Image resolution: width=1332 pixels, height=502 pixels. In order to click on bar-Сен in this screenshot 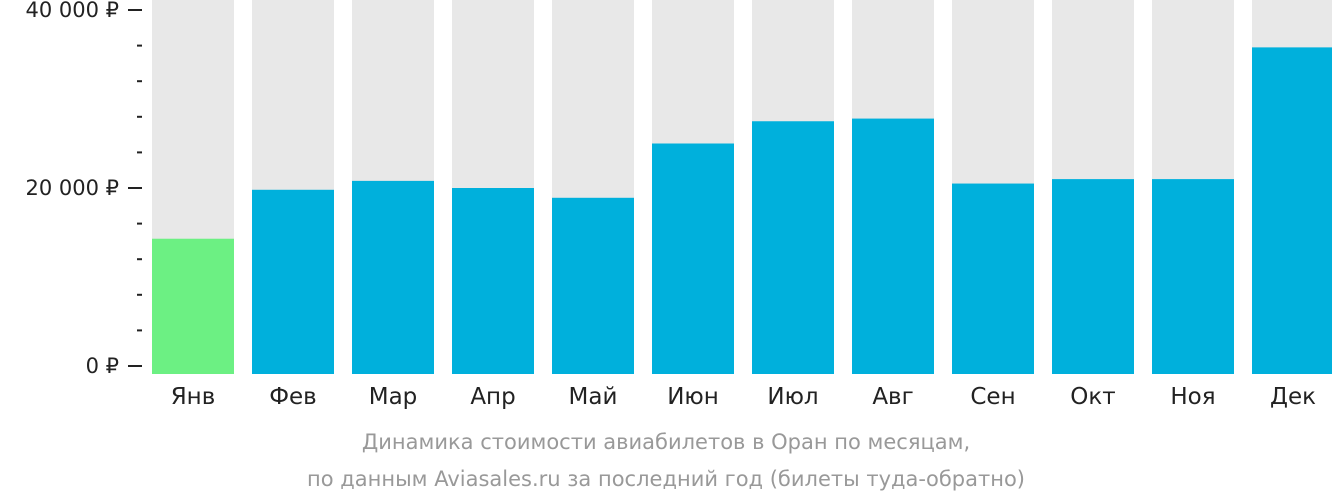, I will do `click(993, 278)`.